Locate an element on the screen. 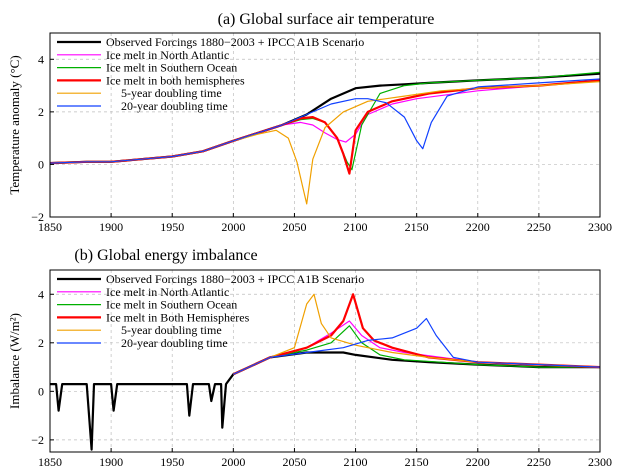 The width and height of the screenshot is (621, 474). y-axis-label-b: Imbalance (W/m²) is located at coordinates (14, 361).